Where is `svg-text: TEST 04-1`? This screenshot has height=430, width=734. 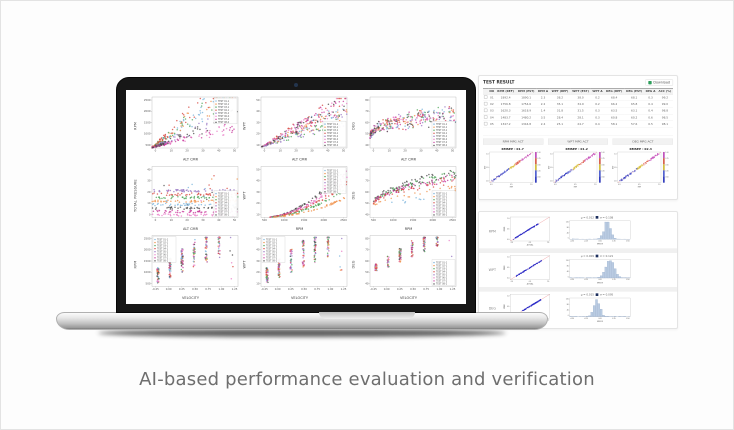 svg-text: TEST 04-1 is located at coordinates (333, 179).